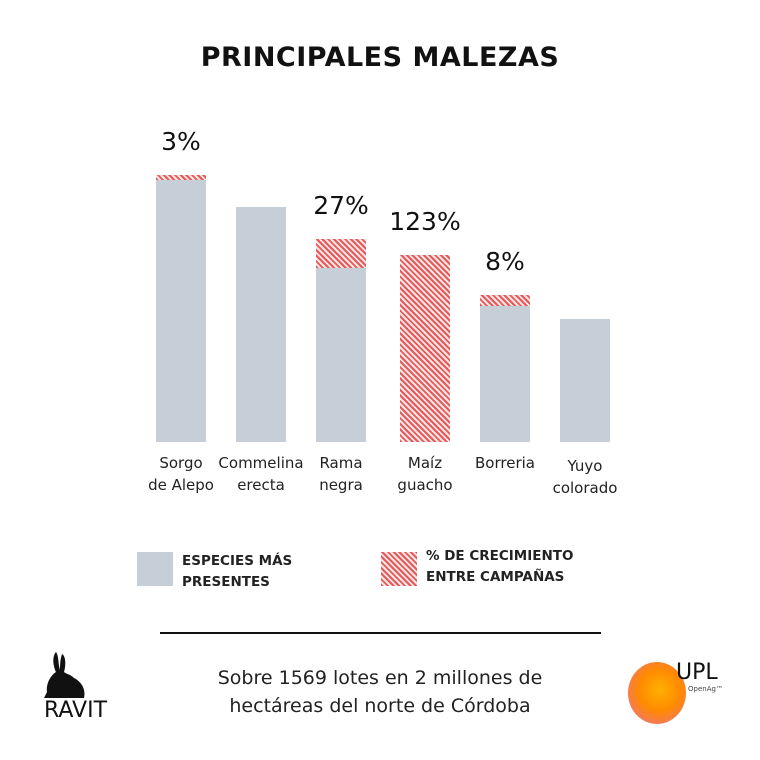 The width and height of the screenshot is (760, 760). What do you see at coordinates (226, 582) in the screenshot?
I see `legend-line: PRESENTES` at bounding box center [226, 582].